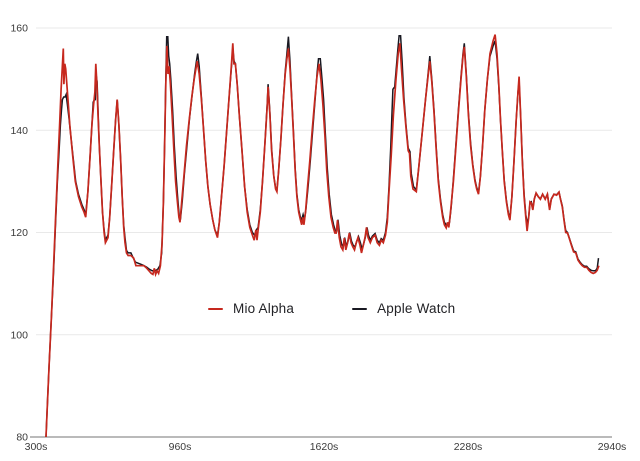 The image size is (640, 461). I want to click on y-tick-label-160: 160, so click(19, 29).